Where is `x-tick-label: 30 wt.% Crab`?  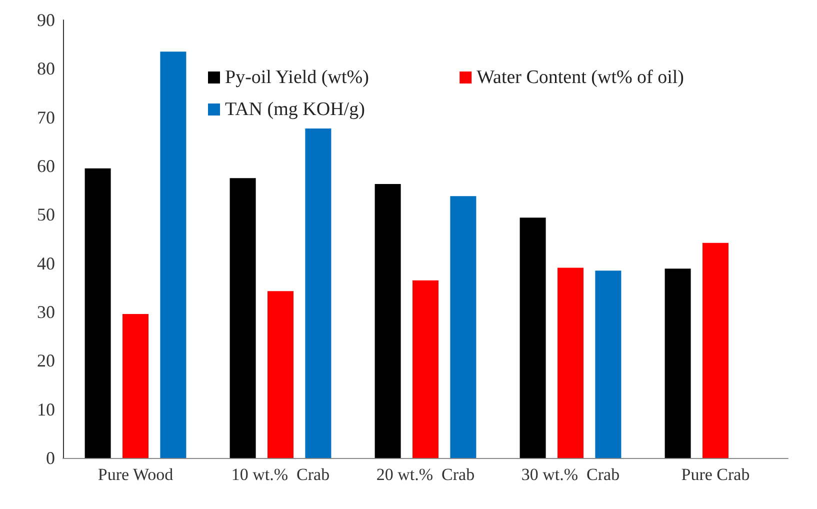 x-tick-label: 30 wt.% Crab is located at coordinates (570, 474).